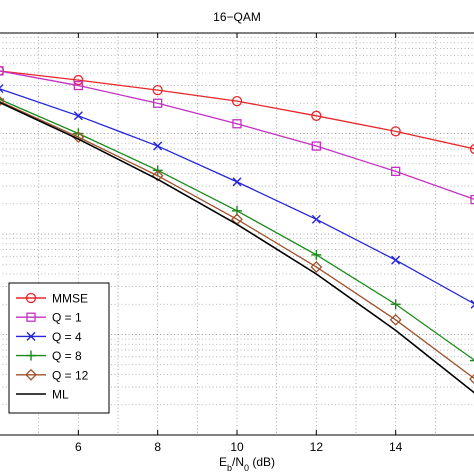 The image size is (474, 474). I want to click on legend-label-q-4: Q = 4, so click(67, 337).